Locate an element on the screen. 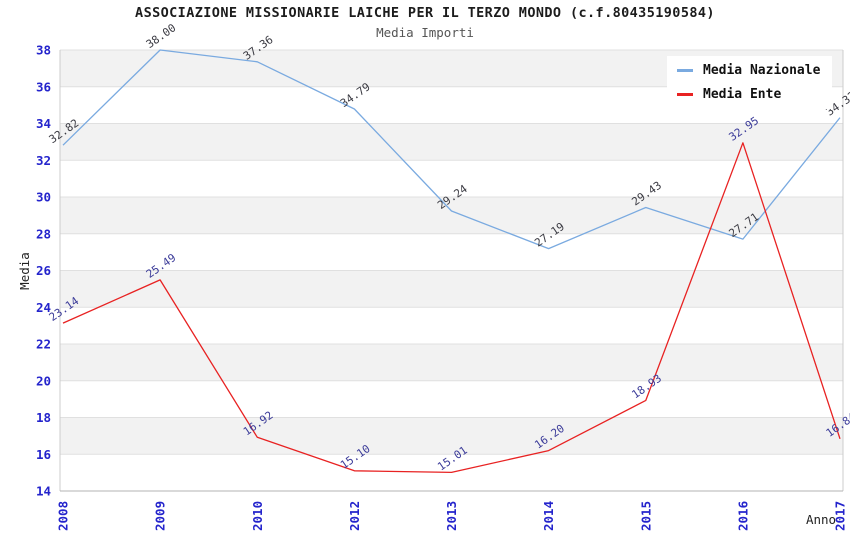 The width and height of the screenshot is (850, 550). legend-item-media-nazionale: Media Nazionale is located at coordinates (748, 70).